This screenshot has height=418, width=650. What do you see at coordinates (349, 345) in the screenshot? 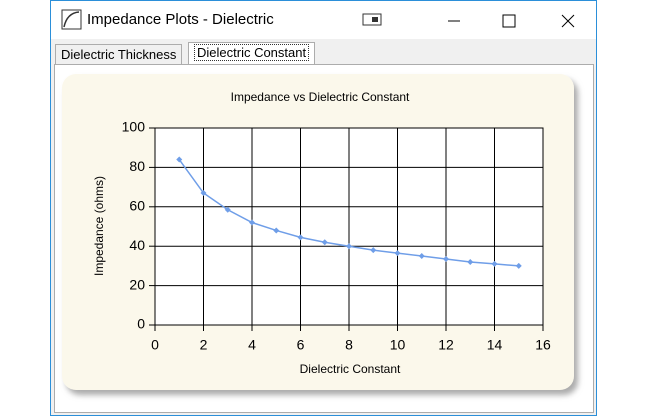
I see `x-tick-label: 8` at bounding box center [349, 345].